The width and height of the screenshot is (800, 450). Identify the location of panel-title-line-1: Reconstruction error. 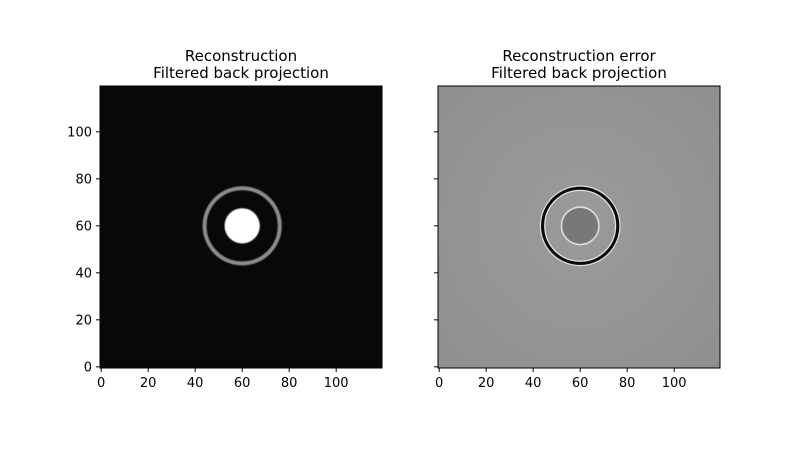
(579, 56).